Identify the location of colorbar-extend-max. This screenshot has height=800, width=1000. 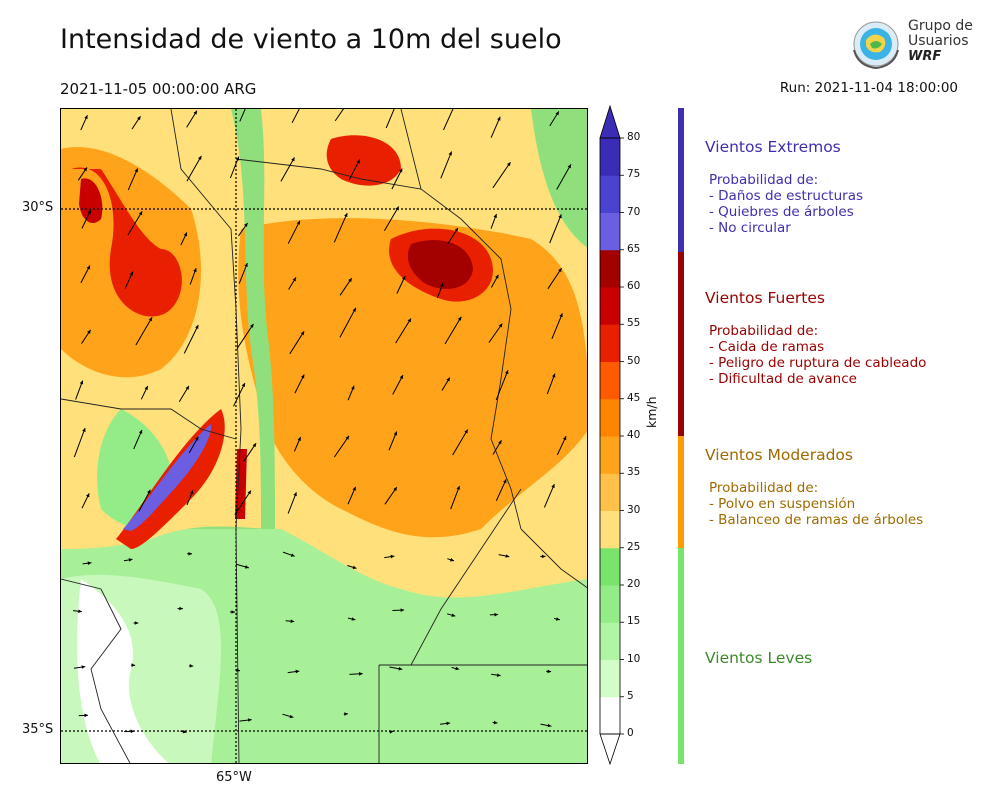
(610, 121).